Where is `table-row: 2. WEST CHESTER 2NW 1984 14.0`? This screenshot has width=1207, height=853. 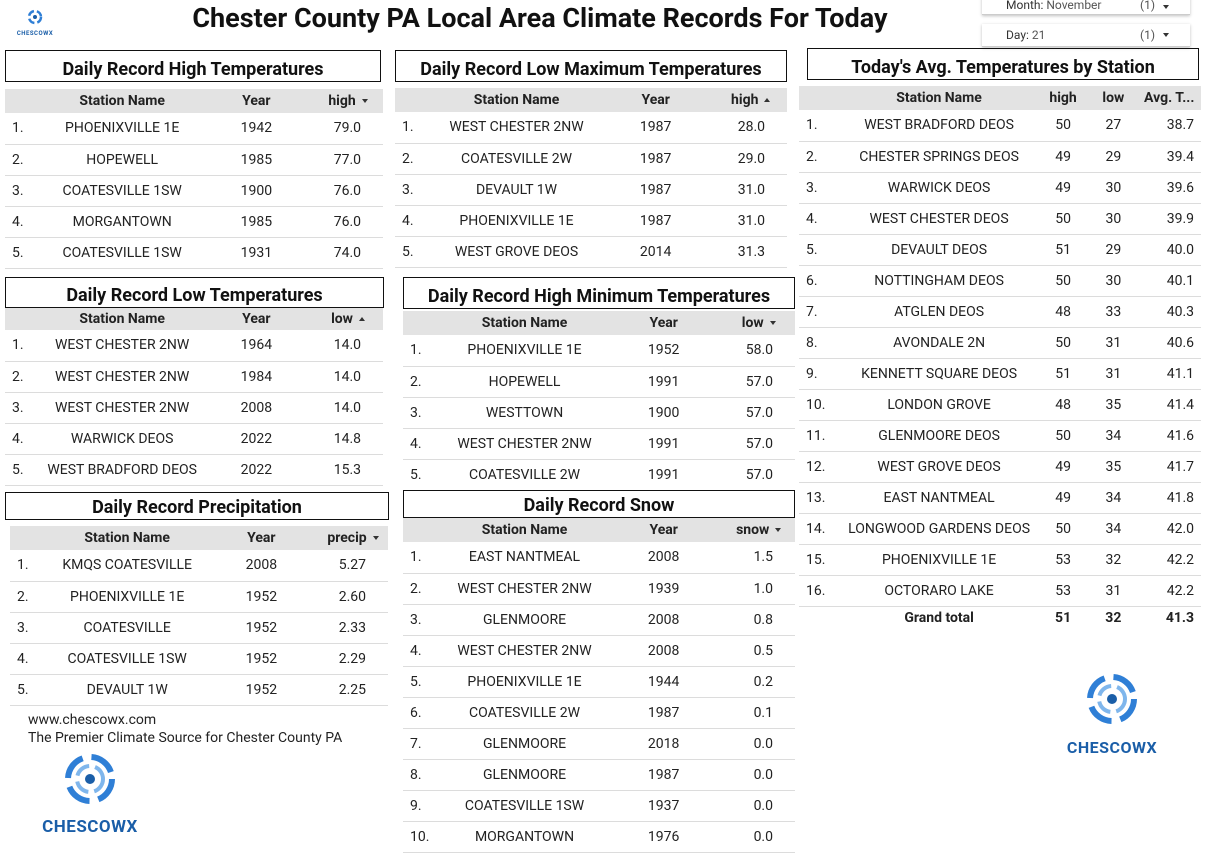 table-row: 2. WEST CHESTER 2NW 1984 14.0 is located at coordinates (194, 377).